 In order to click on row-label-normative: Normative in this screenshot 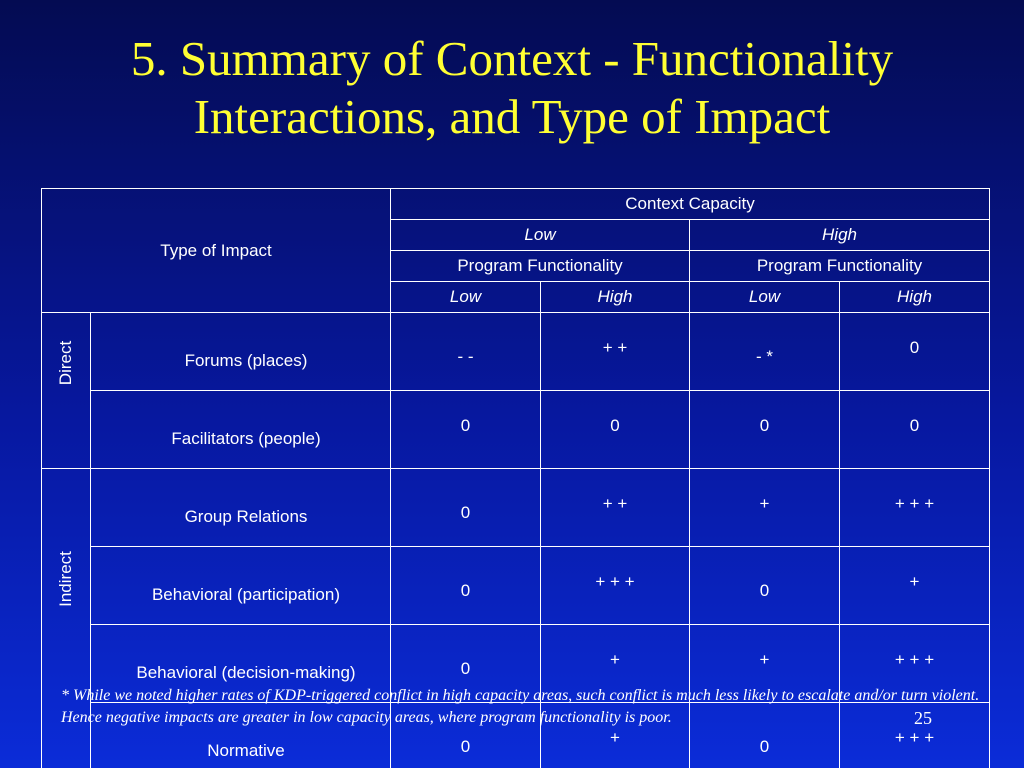, I will do `click(240, 735)`.